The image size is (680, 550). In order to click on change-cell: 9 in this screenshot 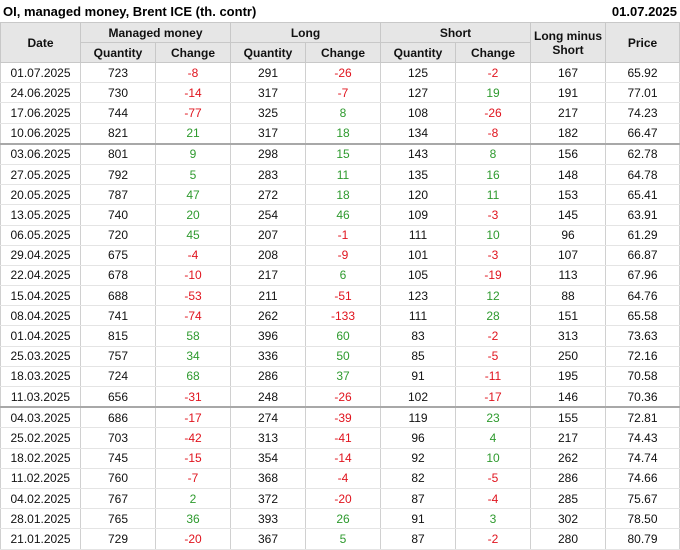, I will do `click(193, 154)`.